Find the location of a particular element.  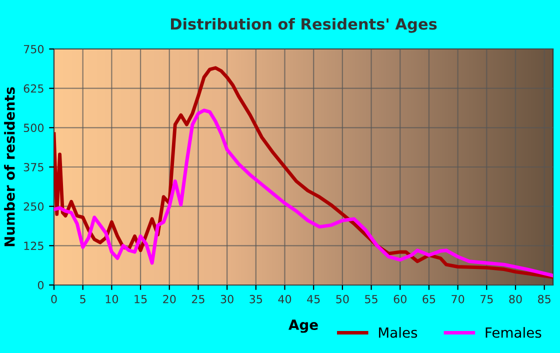

x-tick-label: 10 is located at coordinates (112, 299).